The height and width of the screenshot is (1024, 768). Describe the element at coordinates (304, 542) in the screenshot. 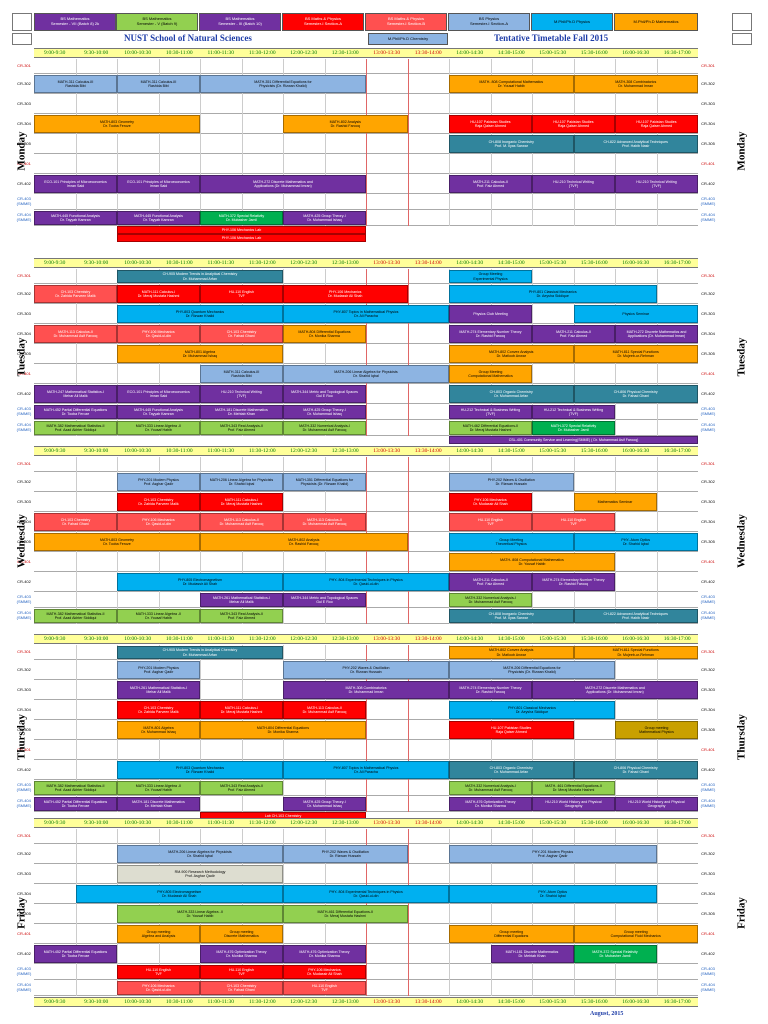

I see `course-block: MATH-802 Analysis Dr. Rashid Farooq` at that location.